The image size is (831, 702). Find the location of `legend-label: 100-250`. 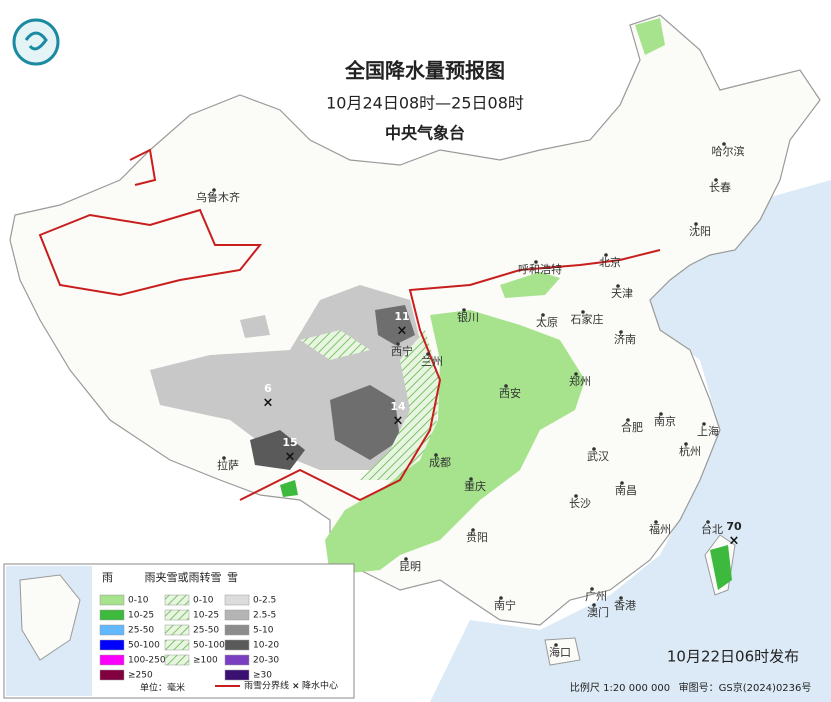

legend-label: 100-250 is located at coordinates (147, 661).